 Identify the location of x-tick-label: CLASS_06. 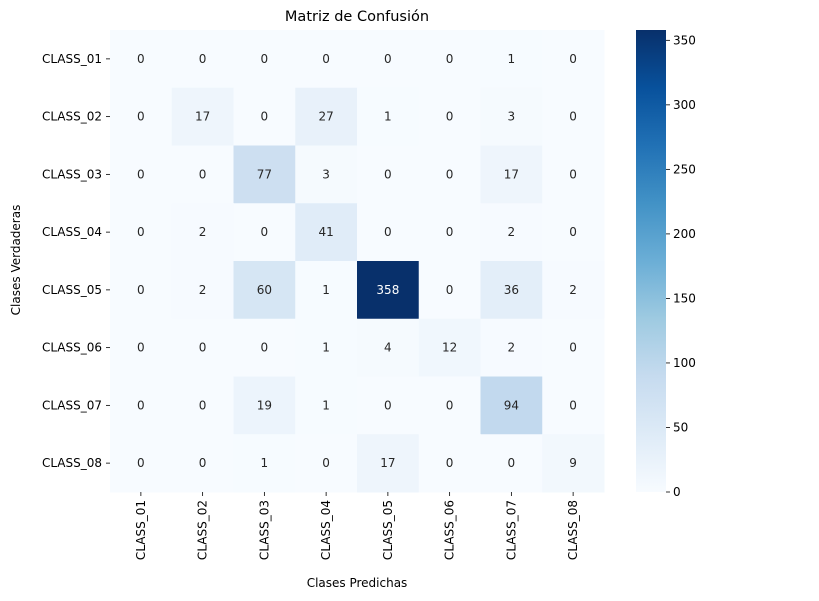
(450, 530).